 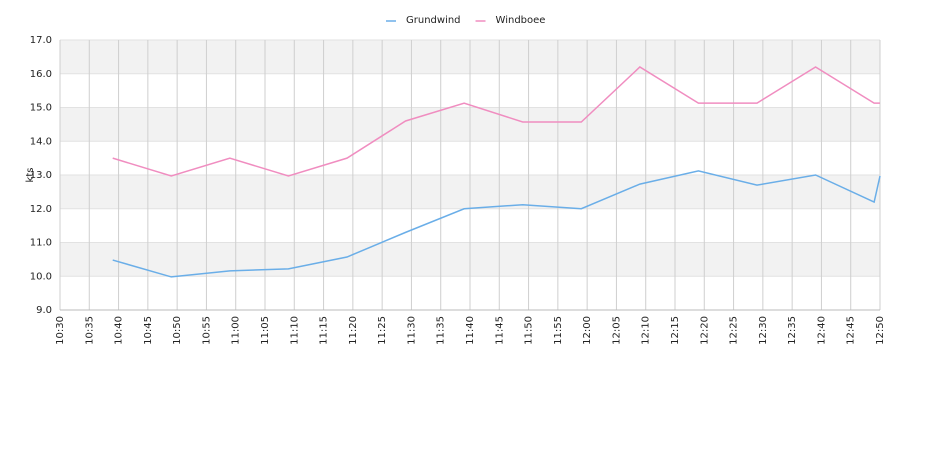 What do you see at coordinates (382, 330) in the screenshot?
I see `x-tick-label: 11:25` at bounding box center [382, 330].